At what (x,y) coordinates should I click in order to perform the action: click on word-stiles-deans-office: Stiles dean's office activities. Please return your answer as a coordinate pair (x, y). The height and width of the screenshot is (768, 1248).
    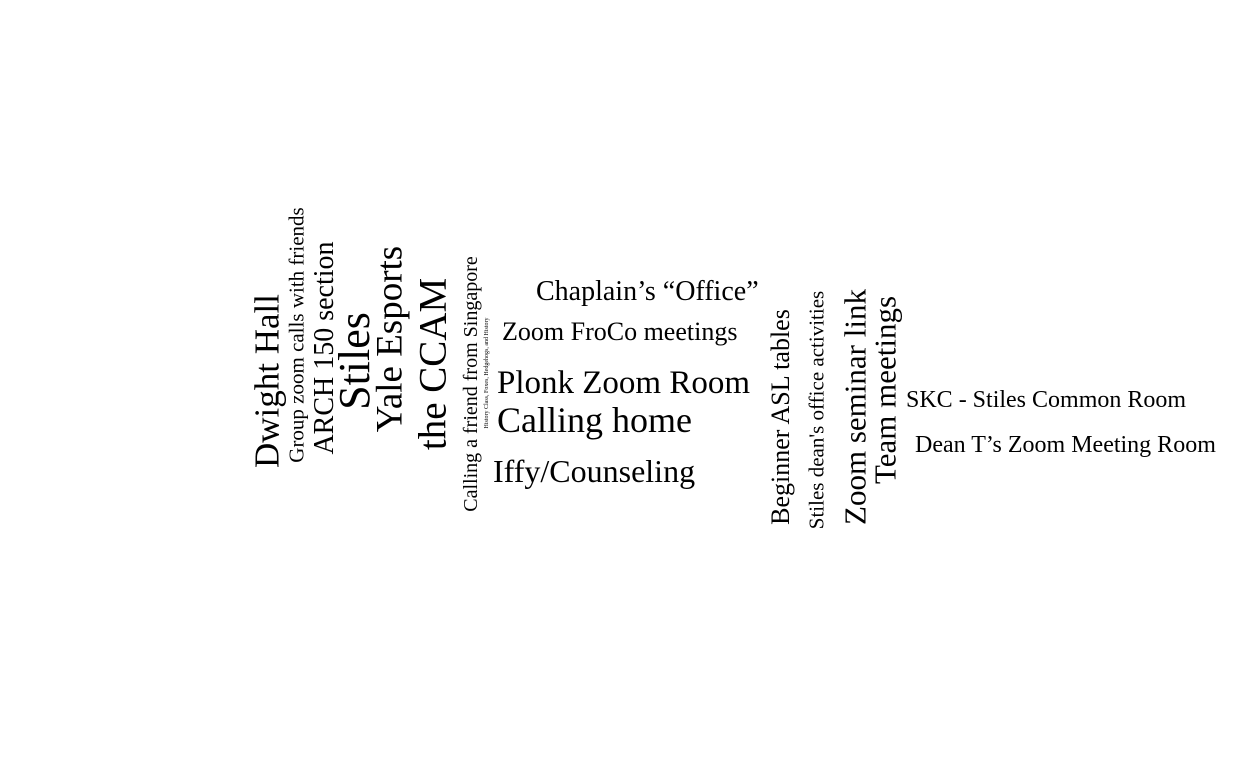
    Looking at the image, I should click on (816, 410).